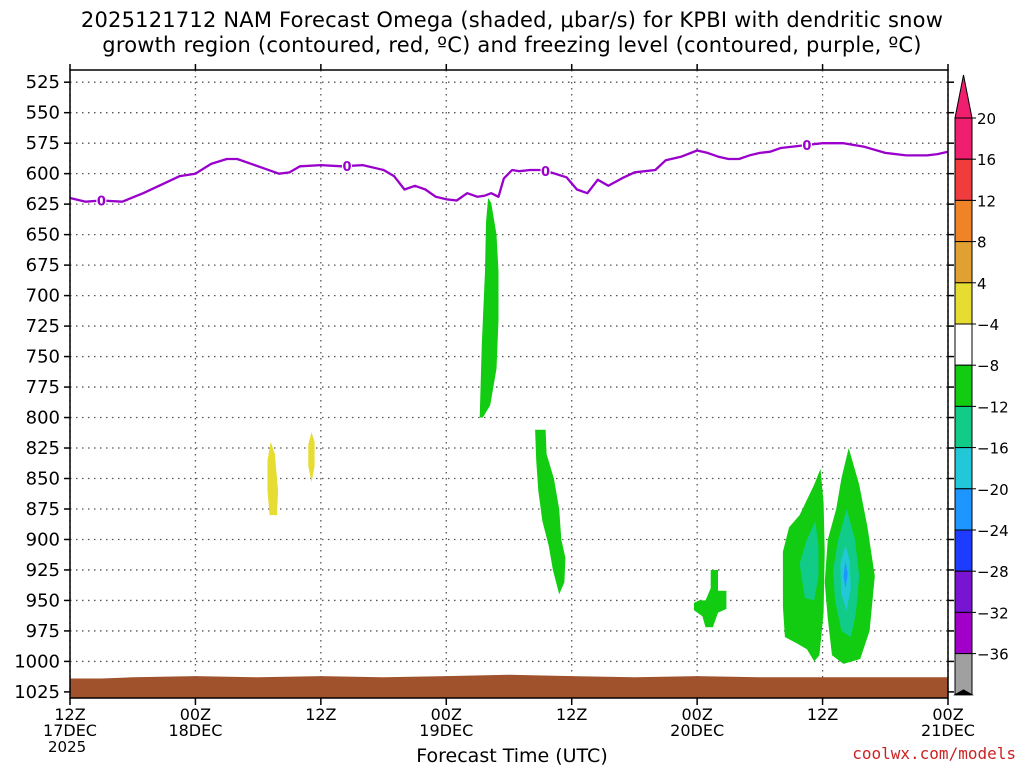  I want to click on colorbar-label: 12, so click(986, 201).